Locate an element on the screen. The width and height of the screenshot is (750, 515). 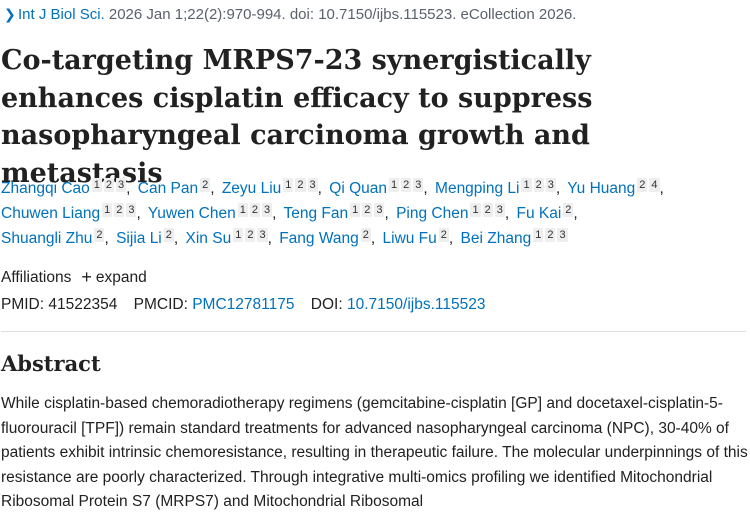
author-entry: Mengping Li 1 2 3, is located at coordinates (499, 187).